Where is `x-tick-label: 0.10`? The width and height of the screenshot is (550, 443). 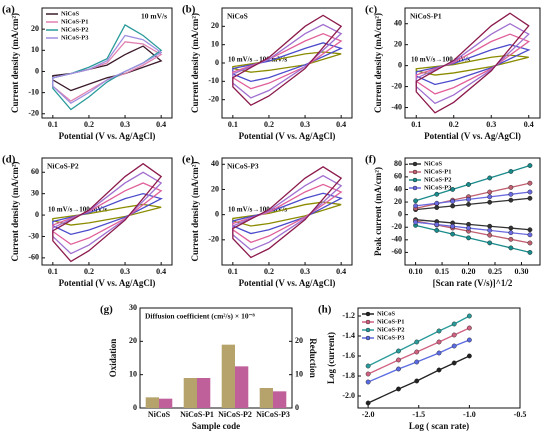
x-tick-label: 0.10 is located at coordinates (416, 271).